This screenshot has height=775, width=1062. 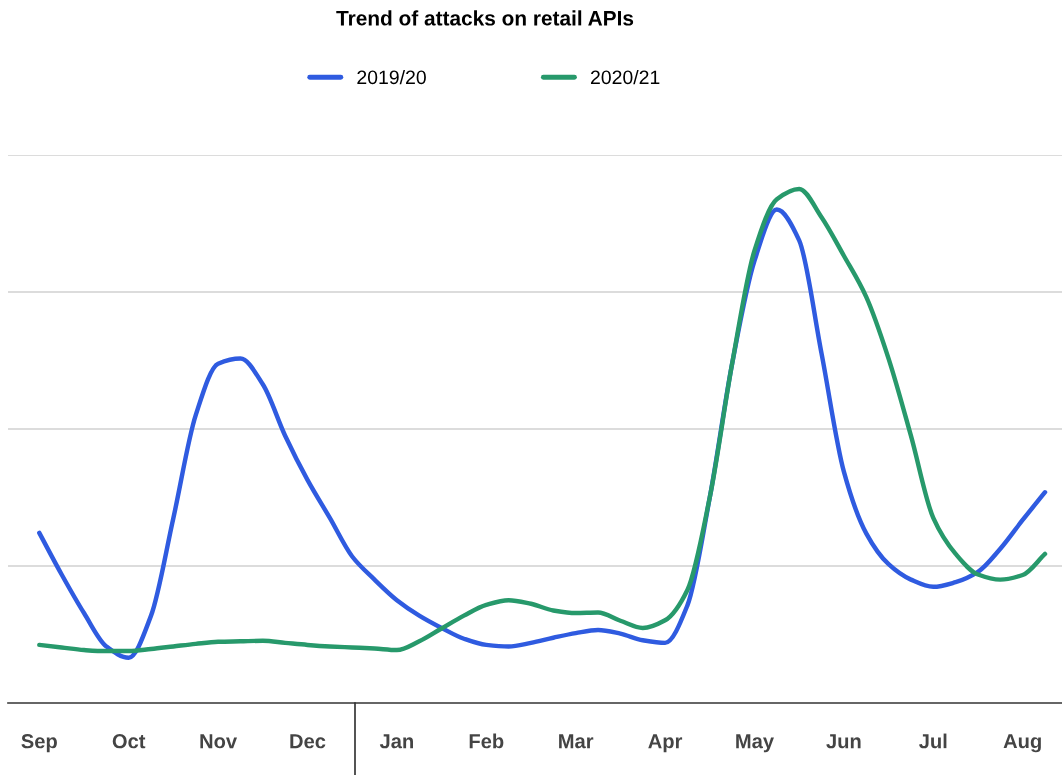 I want to click on x-tick-label: Jul, so click(x=933, y=741).